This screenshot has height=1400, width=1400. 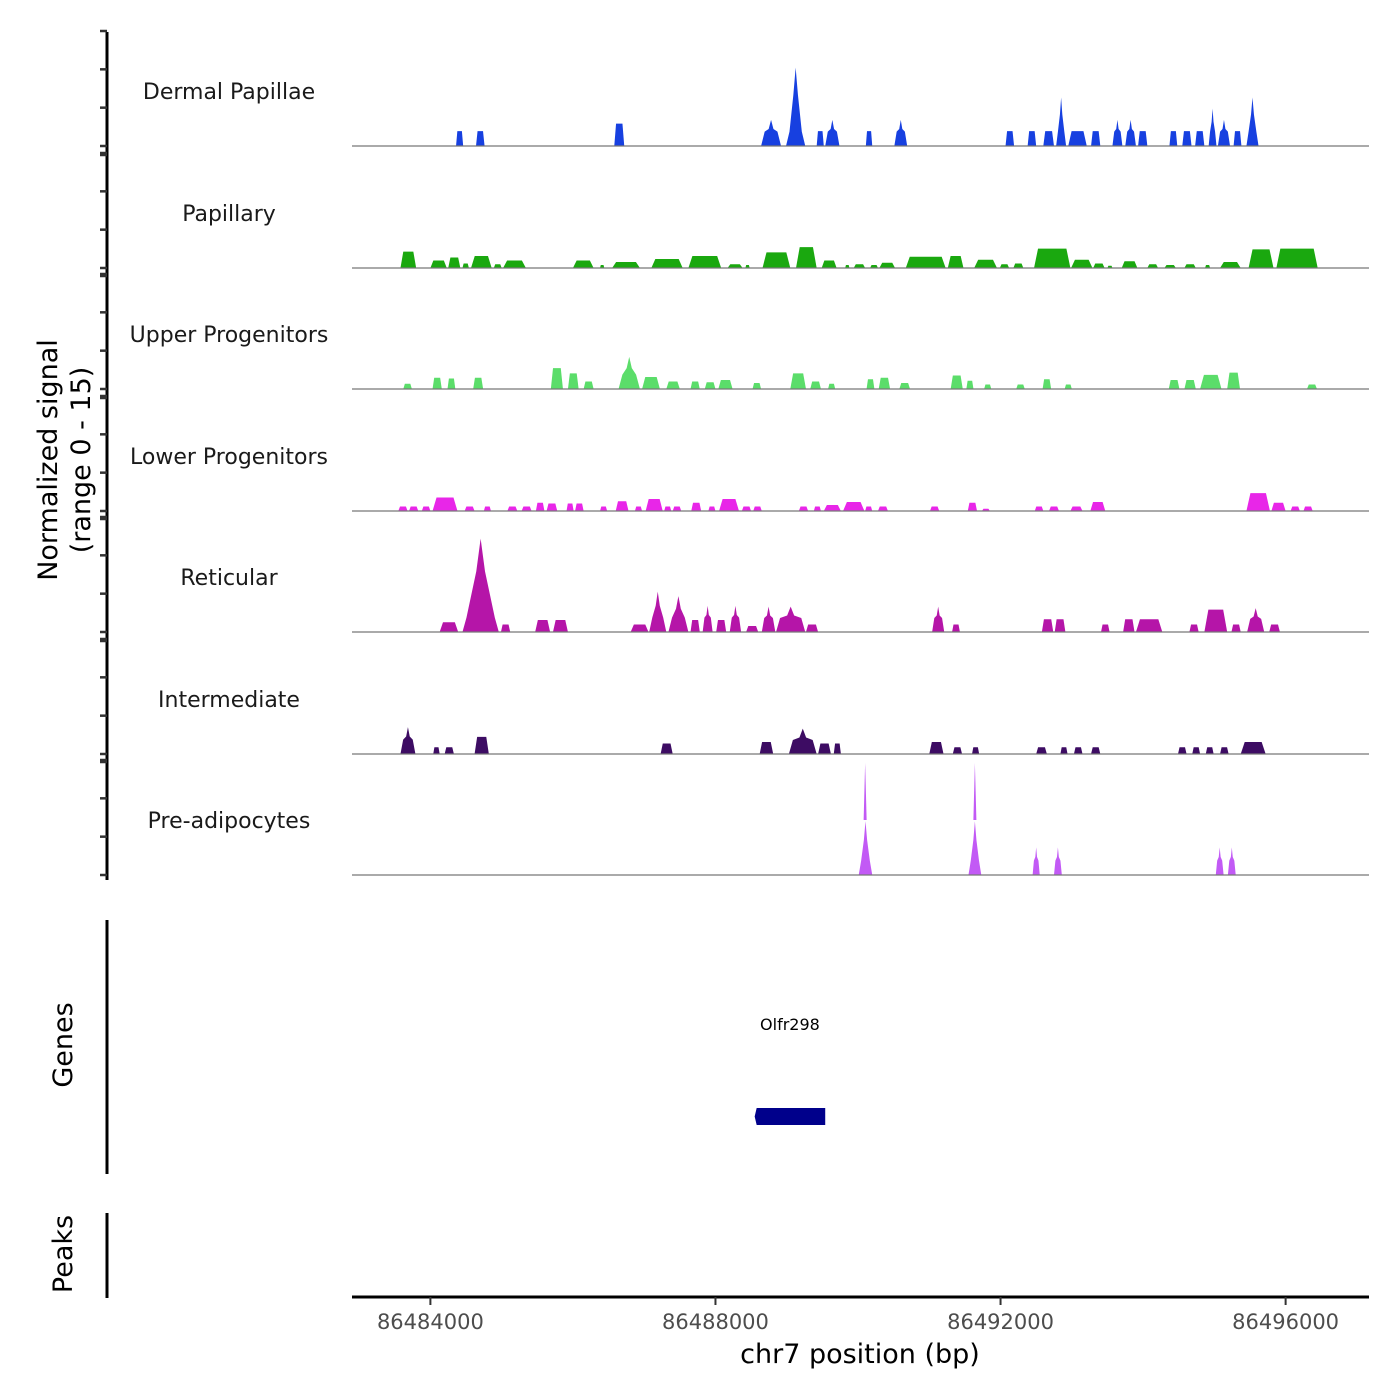 I want to click on y-axis-title-line1: Normalized signal, so click(x=48, y=460).